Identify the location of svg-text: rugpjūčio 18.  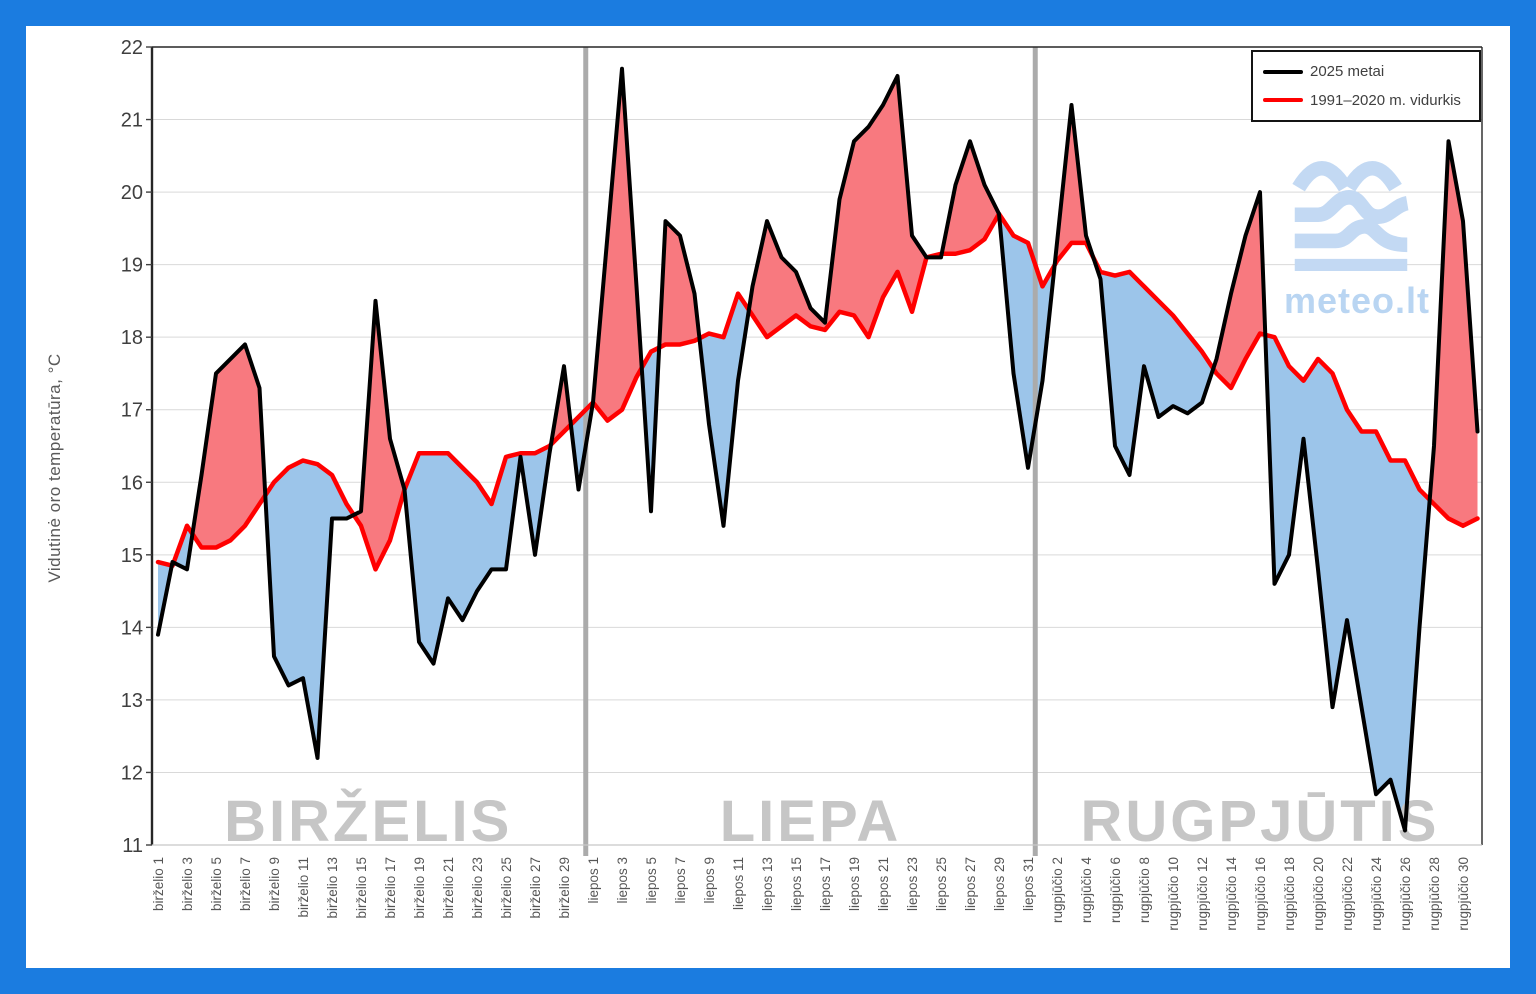
(1289, 894).